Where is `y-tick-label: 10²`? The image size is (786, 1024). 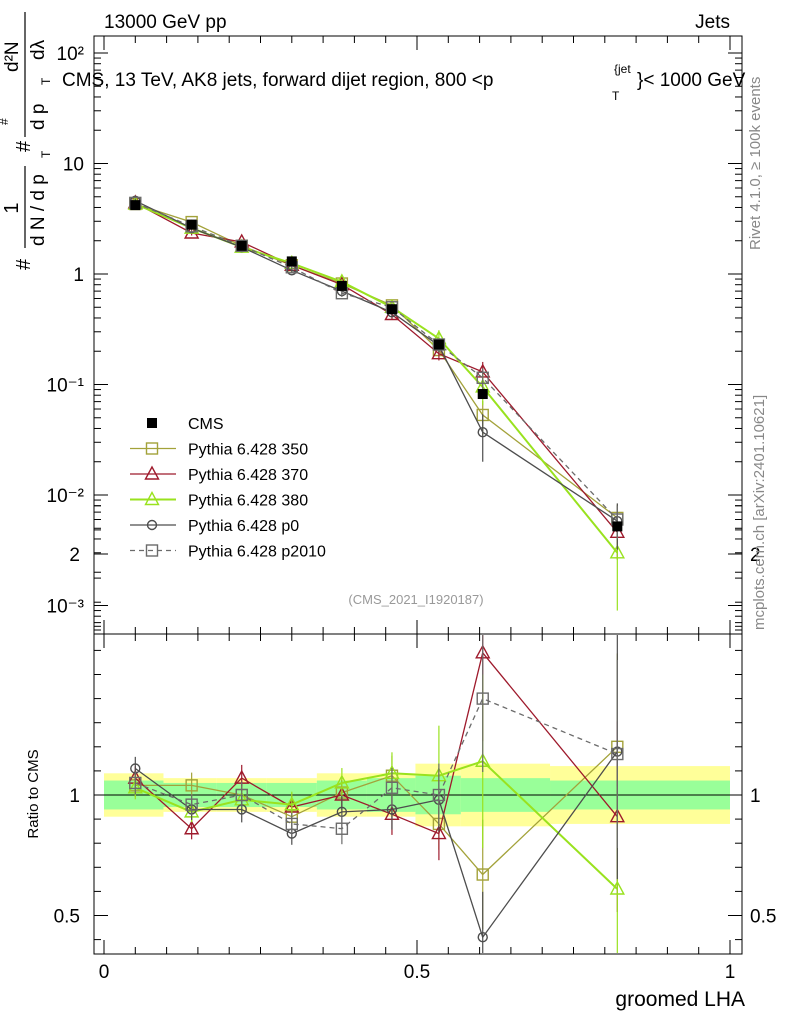 y-tick-label: 10² is located at coordinates (70, 54).